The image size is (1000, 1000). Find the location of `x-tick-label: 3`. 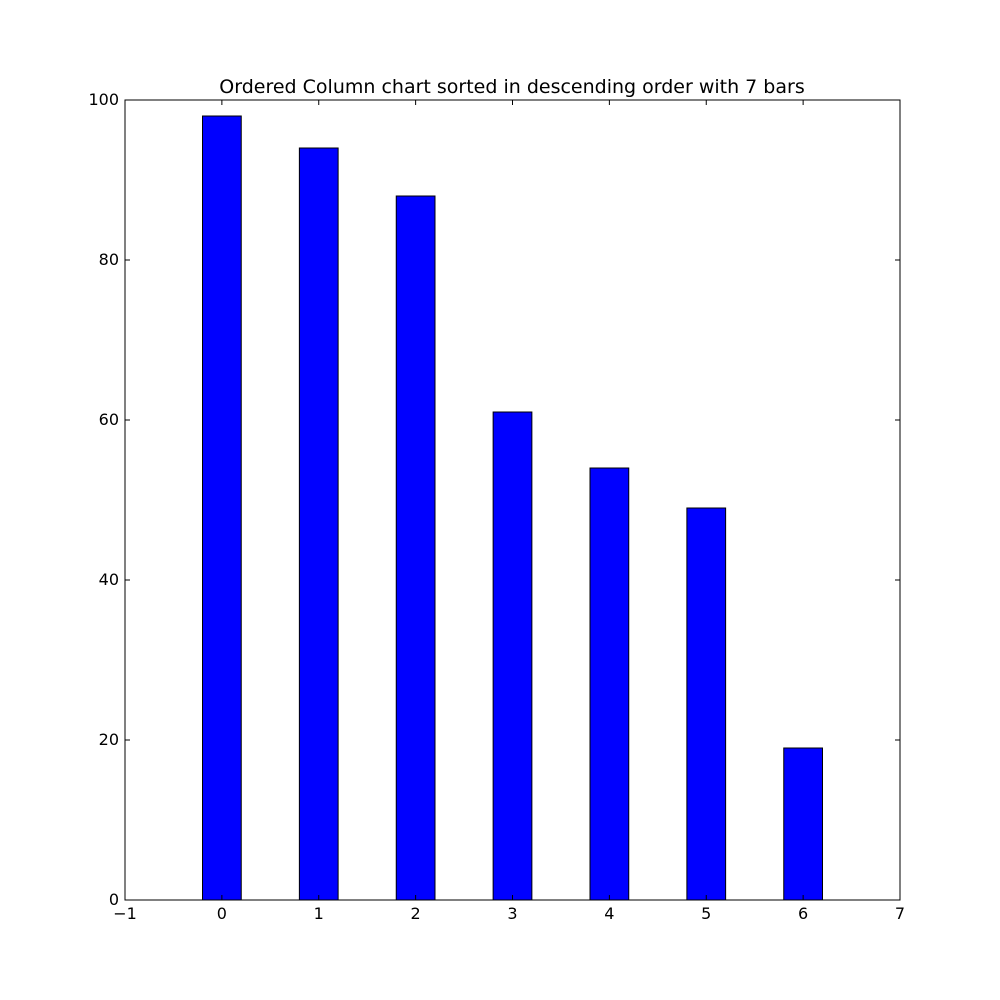

x-tick-label: 3 is located at coordinates (512, 913).